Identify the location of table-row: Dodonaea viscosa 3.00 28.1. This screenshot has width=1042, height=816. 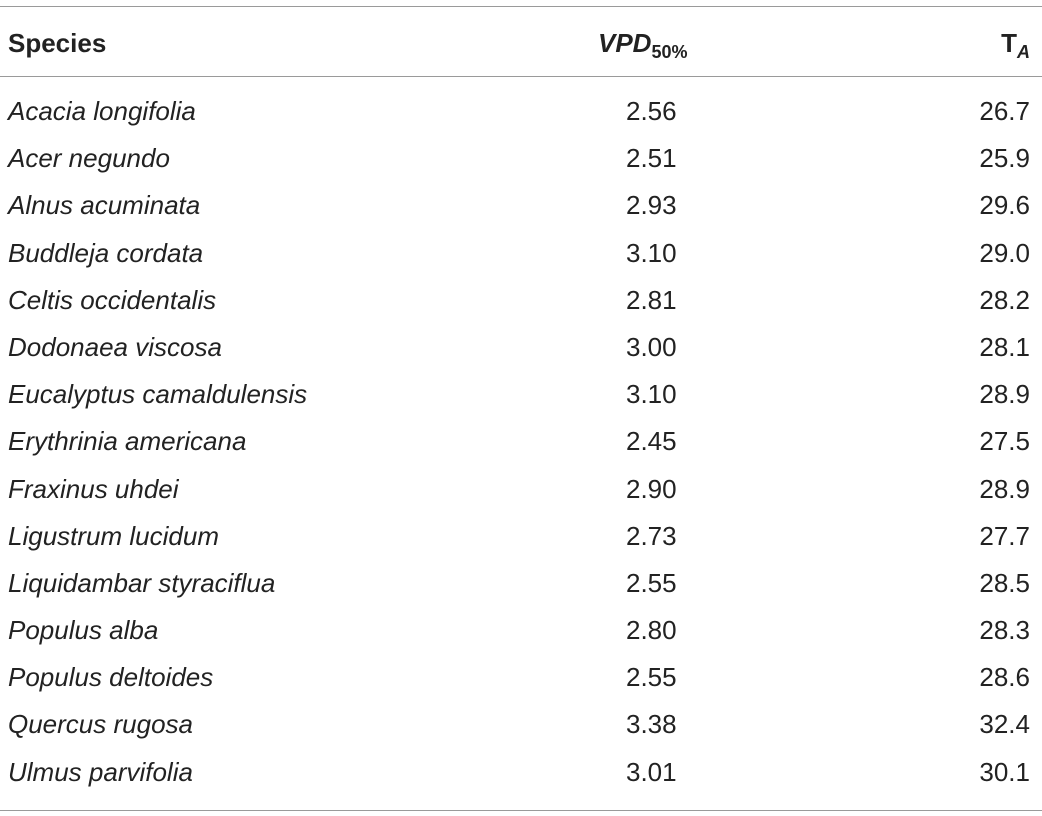
(521, 347).